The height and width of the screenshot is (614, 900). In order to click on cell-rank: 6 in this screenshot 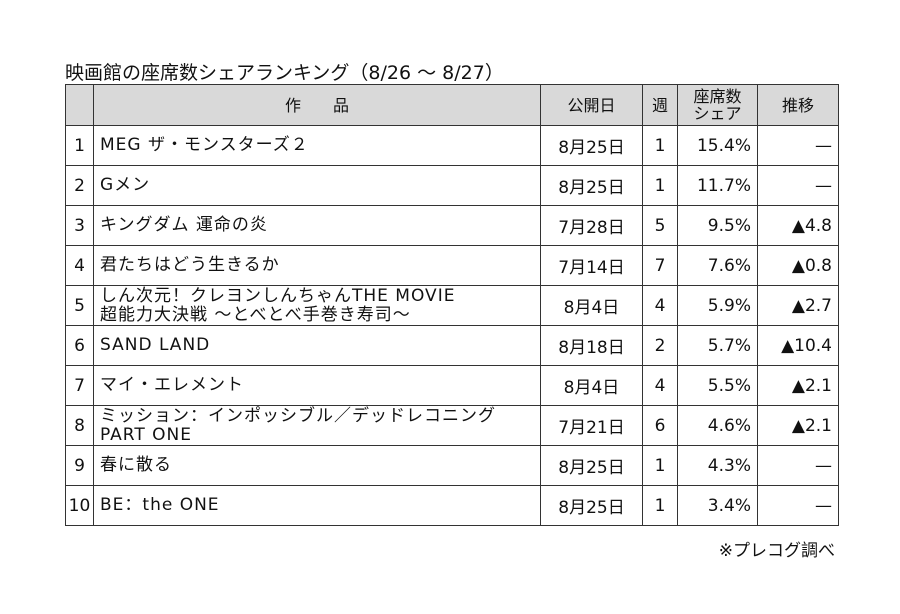, I will do `click(79, 345)`.